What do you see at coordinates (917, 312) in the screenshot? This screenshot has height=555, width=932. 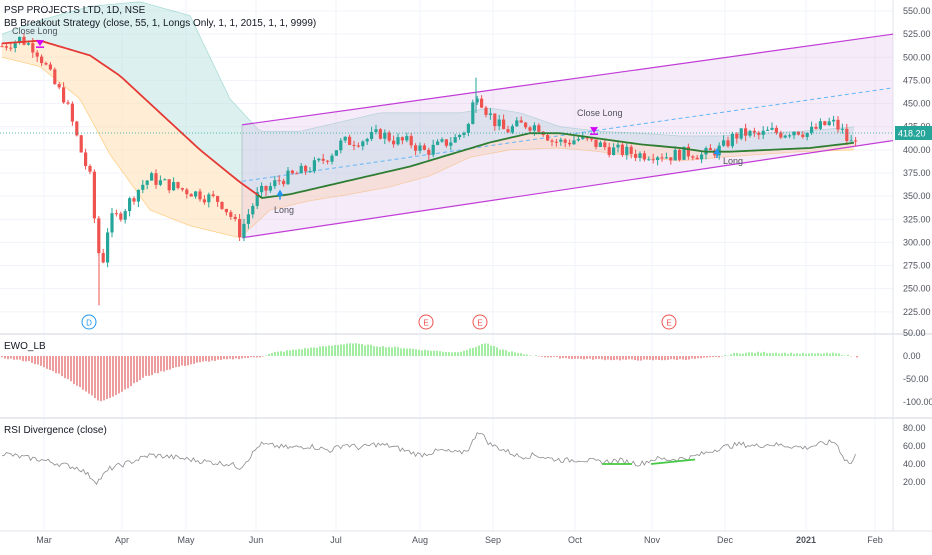 I see `price-tick-label: 225.00` at bounding box center [917, 312].